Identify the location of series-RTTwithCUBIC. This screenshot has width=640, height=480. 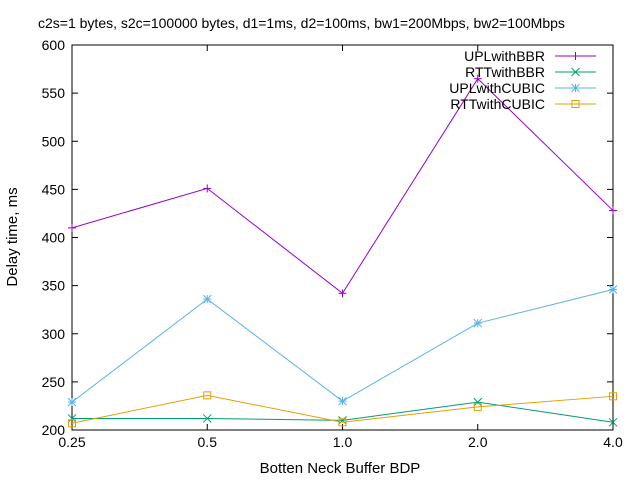
(342, 409).